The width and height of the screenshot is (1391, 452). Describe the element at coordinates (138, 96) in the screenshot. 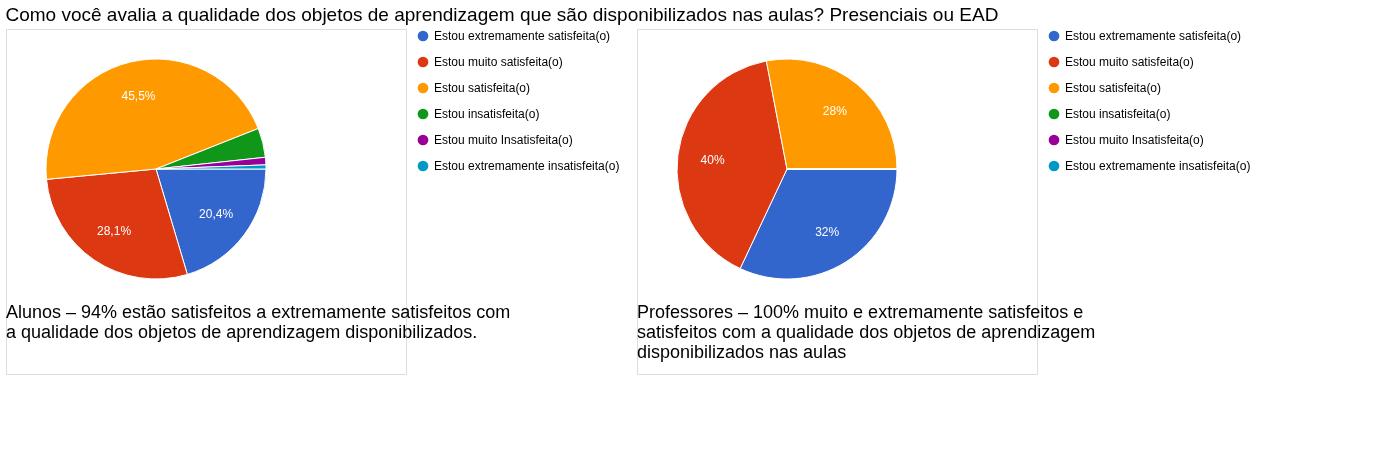

I see `data-label: 45,5%` at that location.